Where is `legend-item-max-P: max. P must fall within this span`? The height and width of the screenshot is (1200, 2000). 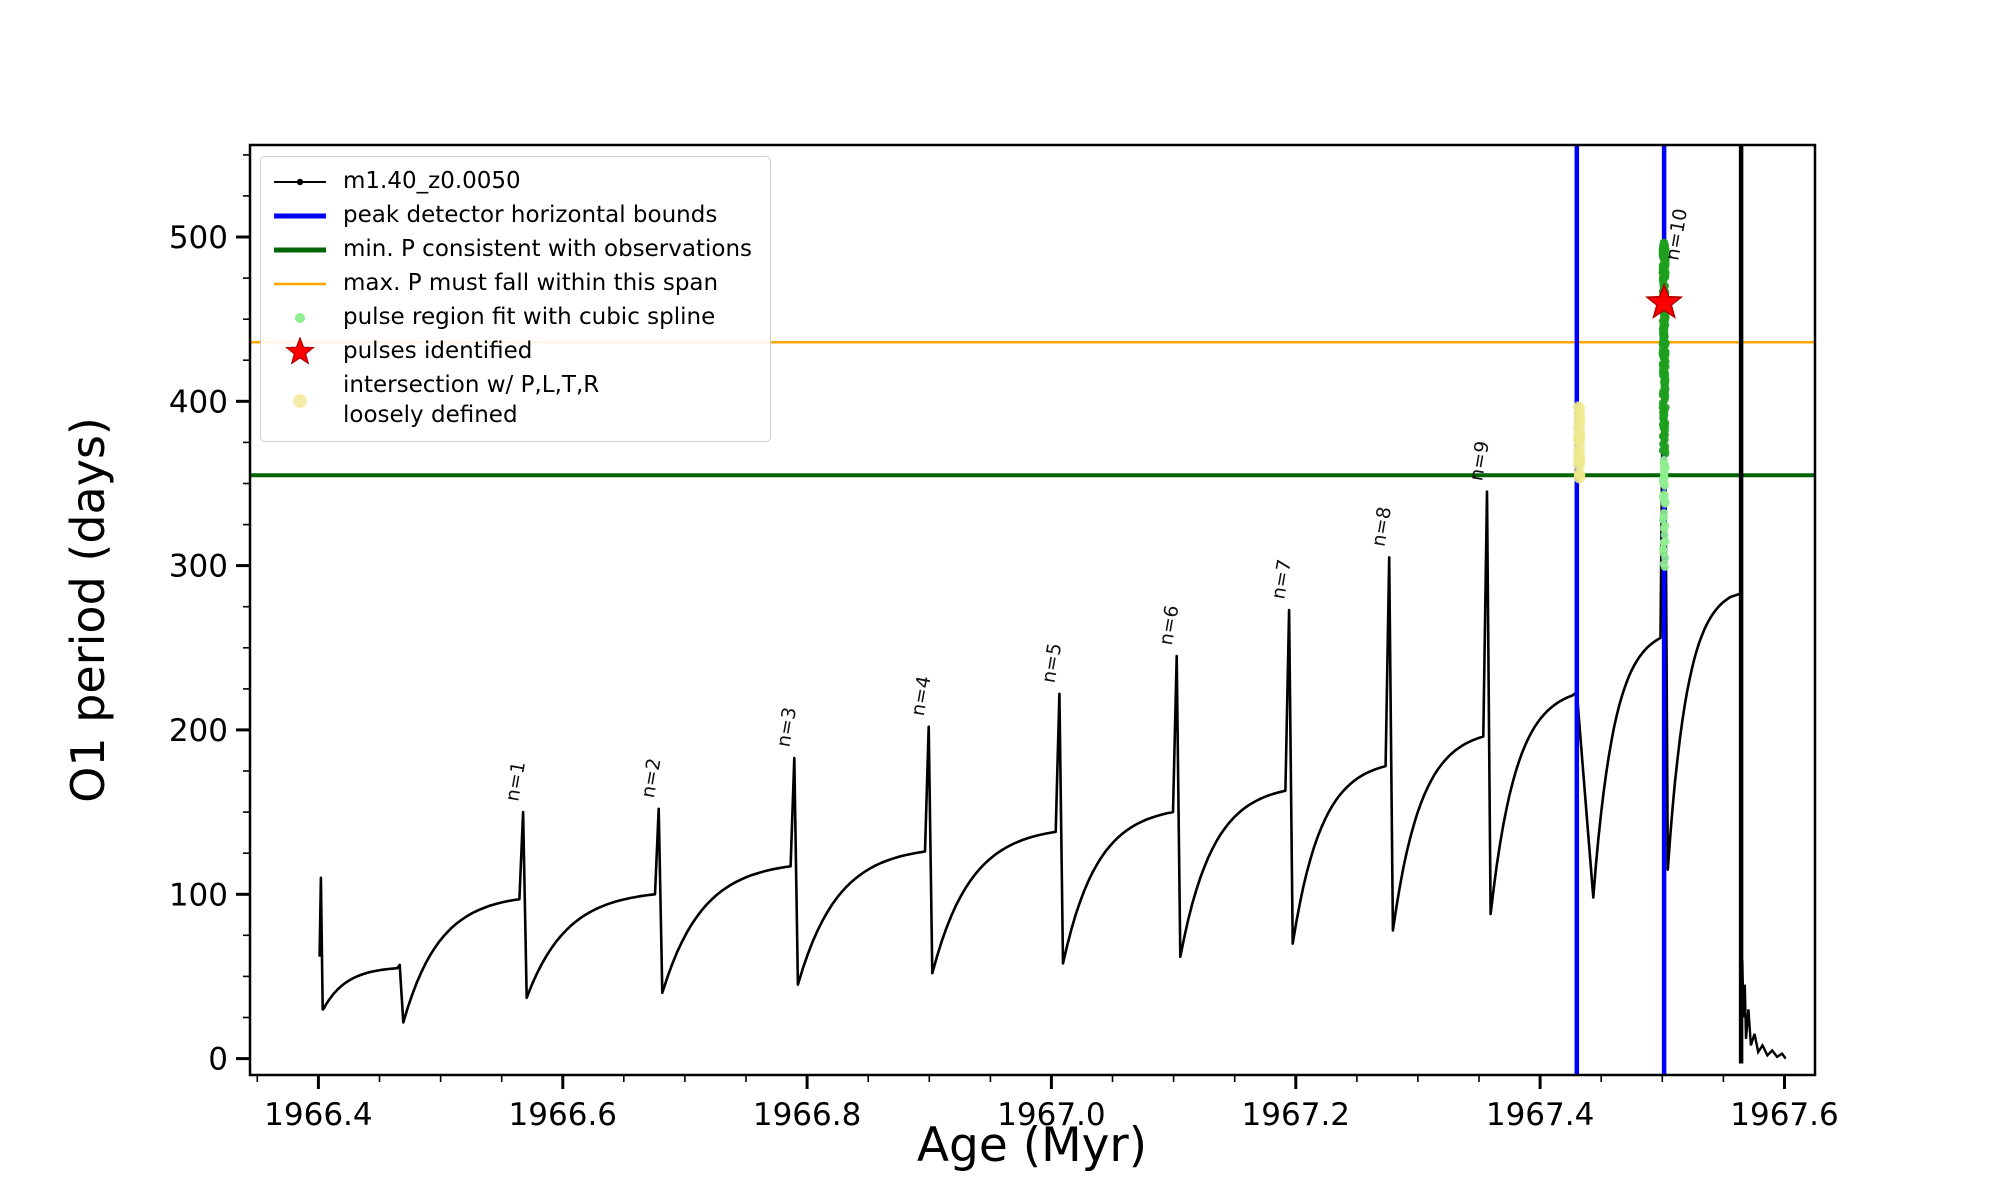 legend-item-max-P: max. P must fall within this span is located at coordinates (511, 284).